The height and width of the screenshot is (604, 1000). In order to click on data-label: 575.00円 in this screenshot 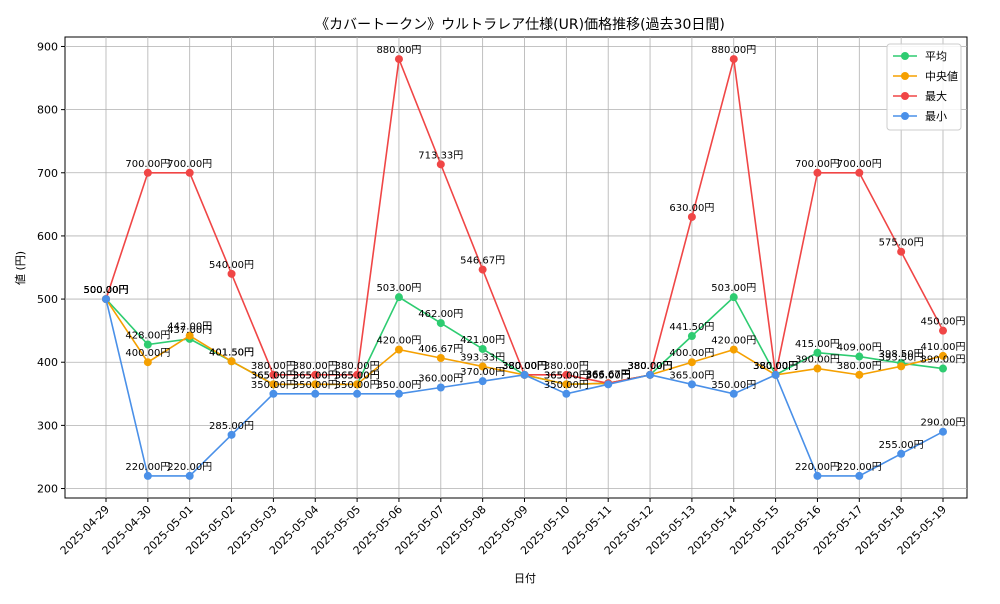, I will do `click(901, 243)`.